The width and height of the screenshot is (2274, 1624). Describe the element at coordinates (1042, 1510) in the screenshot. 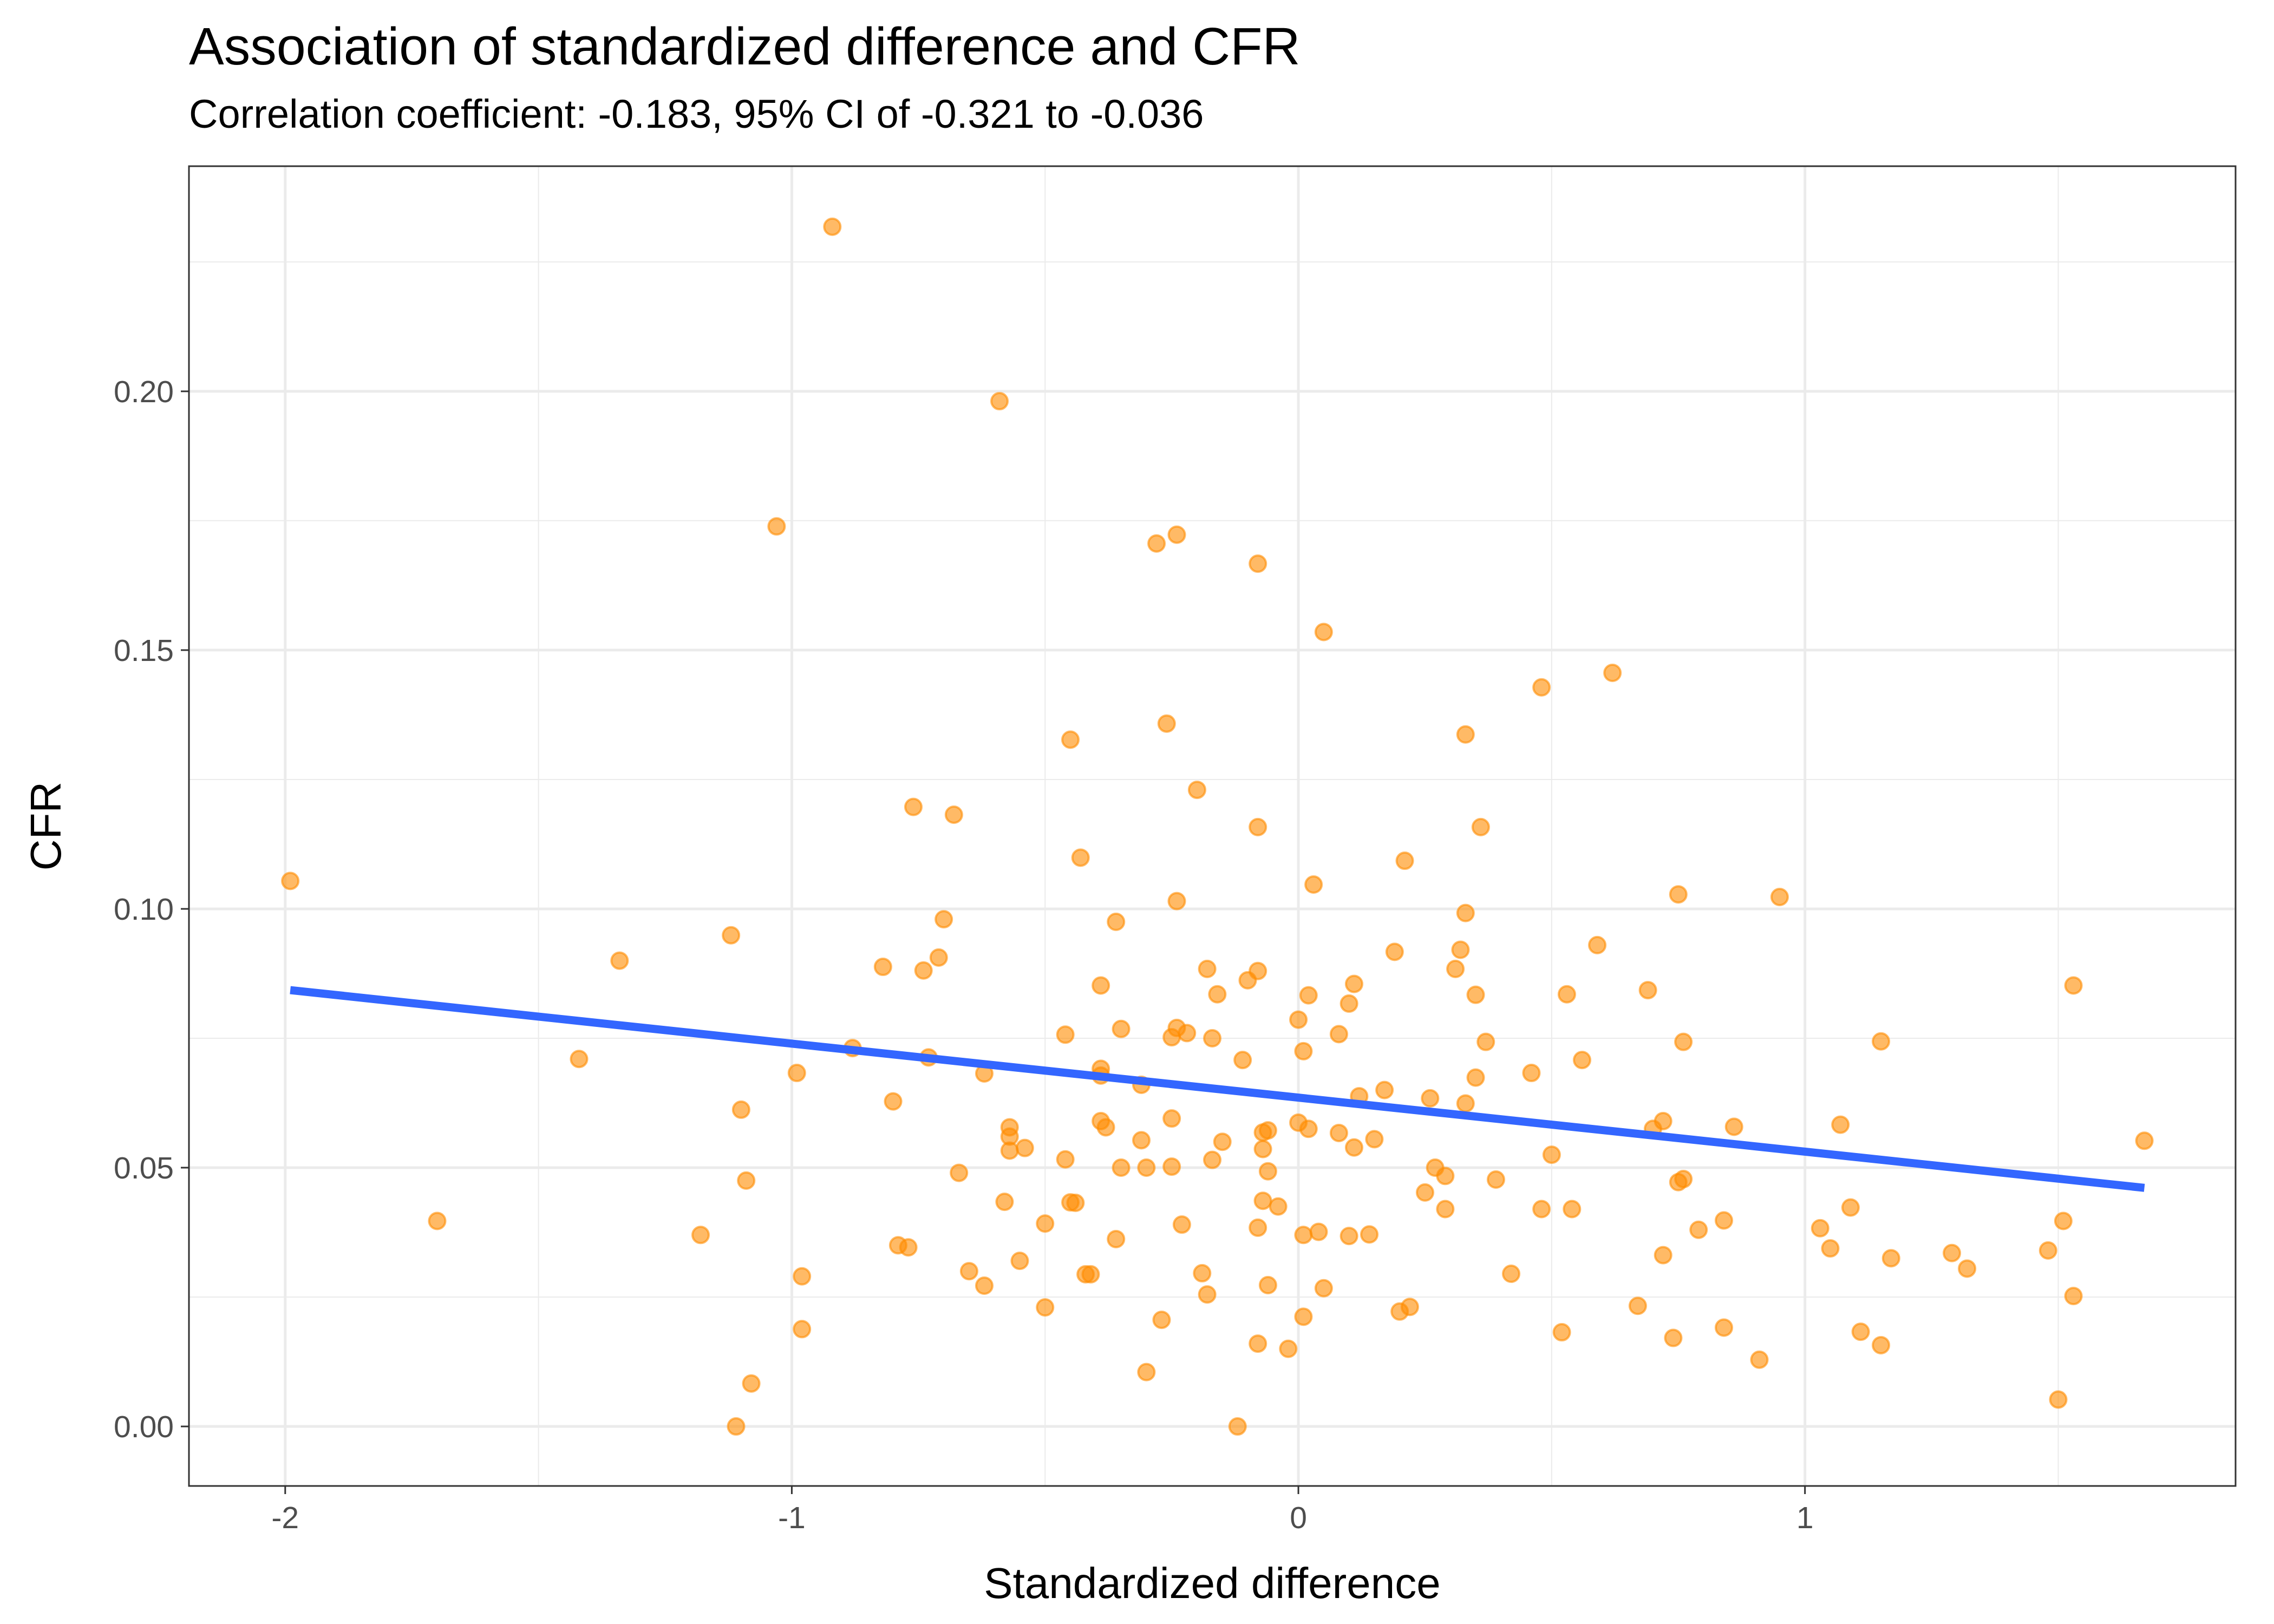

I see `x-axis-ticks: -2 -1 0 1` at that location.